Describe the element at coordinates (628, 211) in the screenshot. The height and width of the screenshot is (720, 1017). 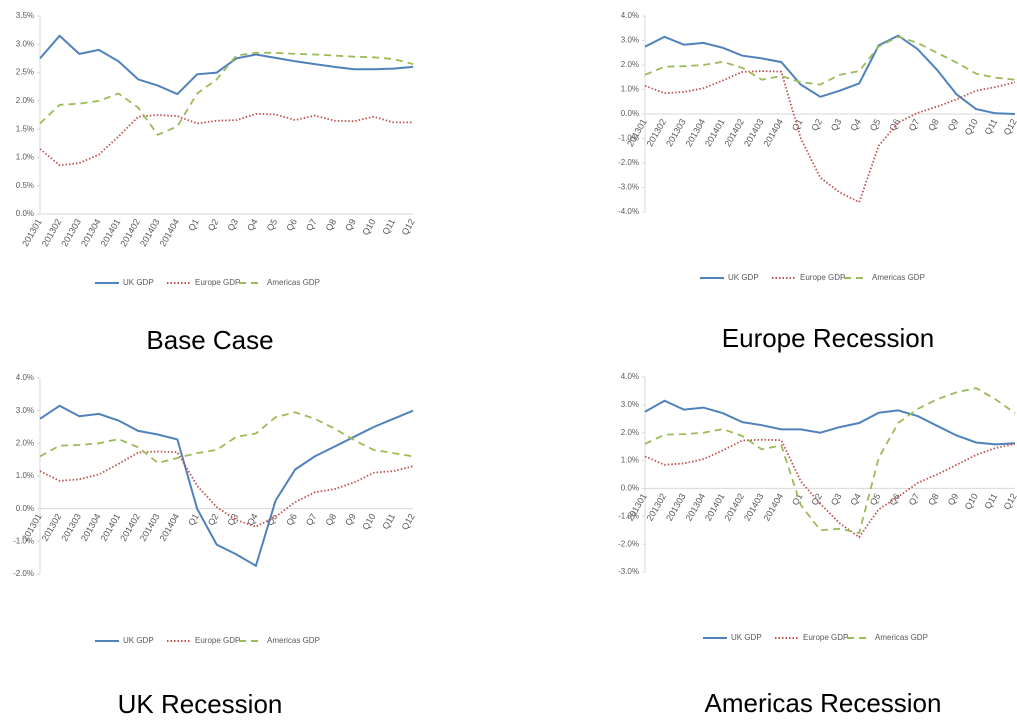
I see `y-tick-label: -4.0%` at that location.